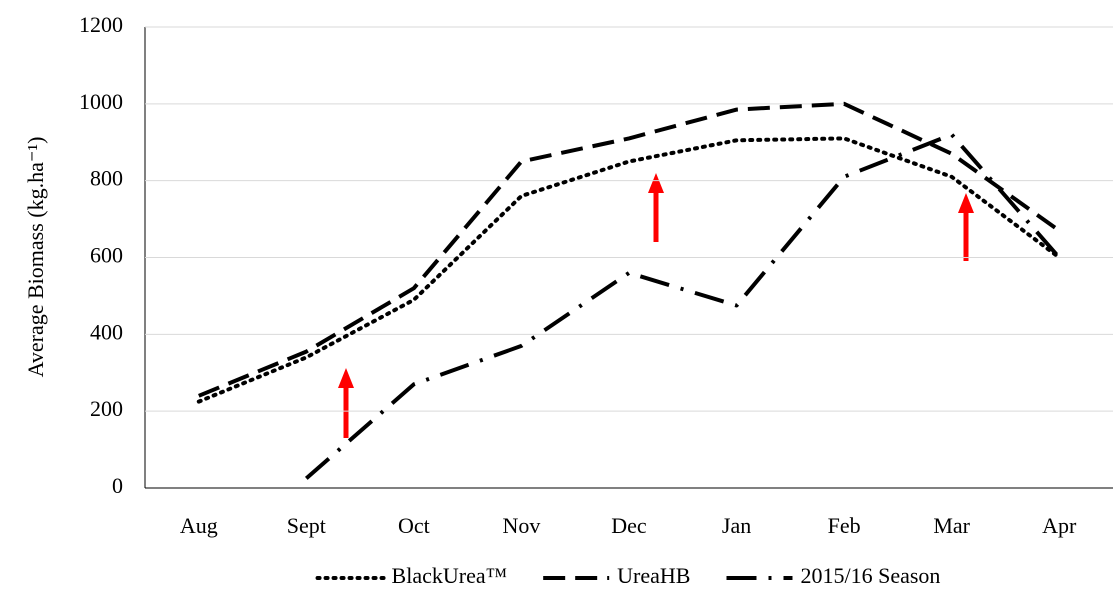  I want to click on x-tick-label: Sept, so click(306, 525).